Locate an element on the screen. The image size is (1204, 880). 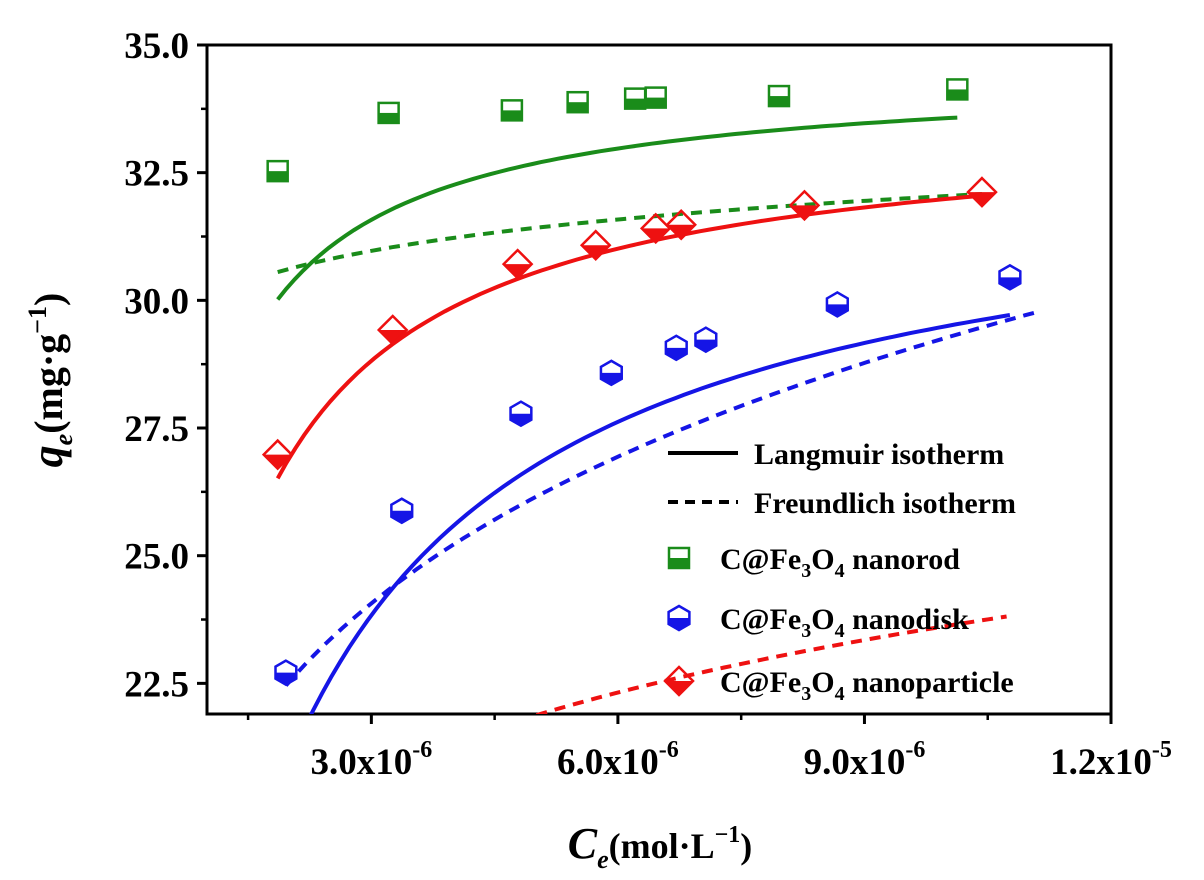
y-tick-label: 25.0 is located at coordinates (156, 557).